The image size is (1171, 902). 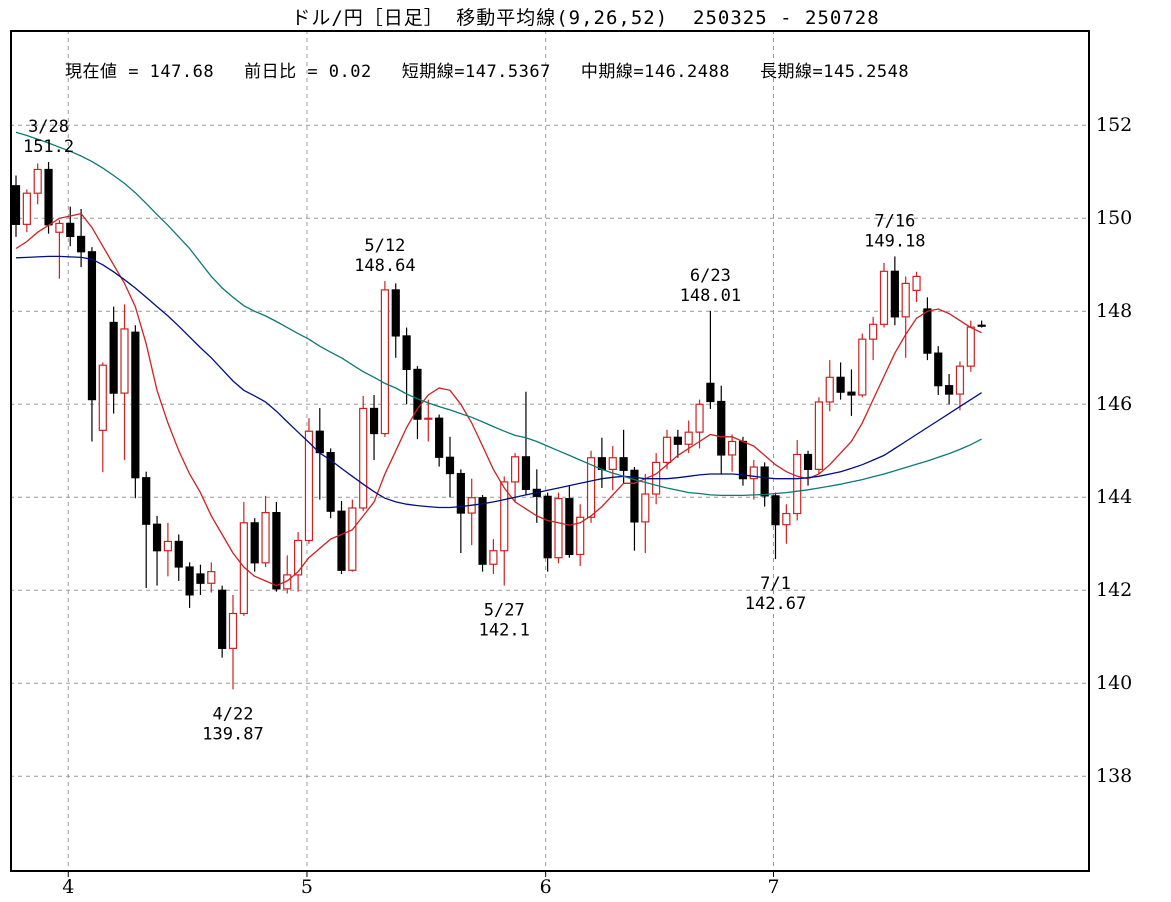 What do you see at coordinates (139, 72) in the screenshot?
I see `status-current-value: 現在値 = 147.68` at bounding box center [139, 72].